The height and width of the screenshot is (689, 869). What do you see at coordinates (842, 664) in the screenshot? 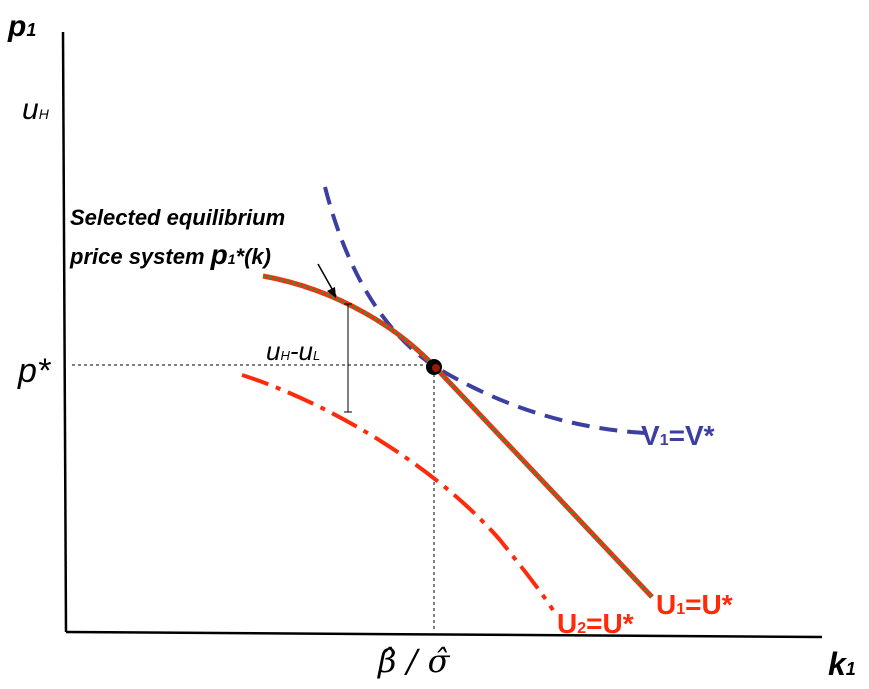
I see `x-axis-label: k1` at bounding box center [842, 664].